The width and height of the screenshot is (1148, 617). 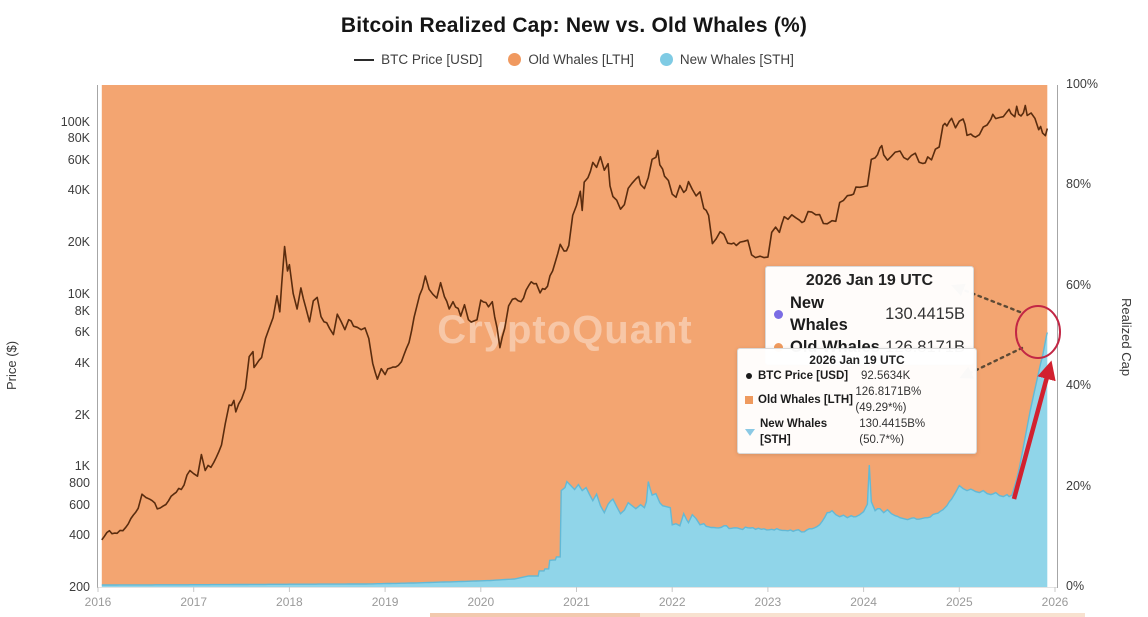 What do you see at coordinates (82, 310) in the screenshot?
I see `price-tick-label: 8K` at bounding box center [82, 310].